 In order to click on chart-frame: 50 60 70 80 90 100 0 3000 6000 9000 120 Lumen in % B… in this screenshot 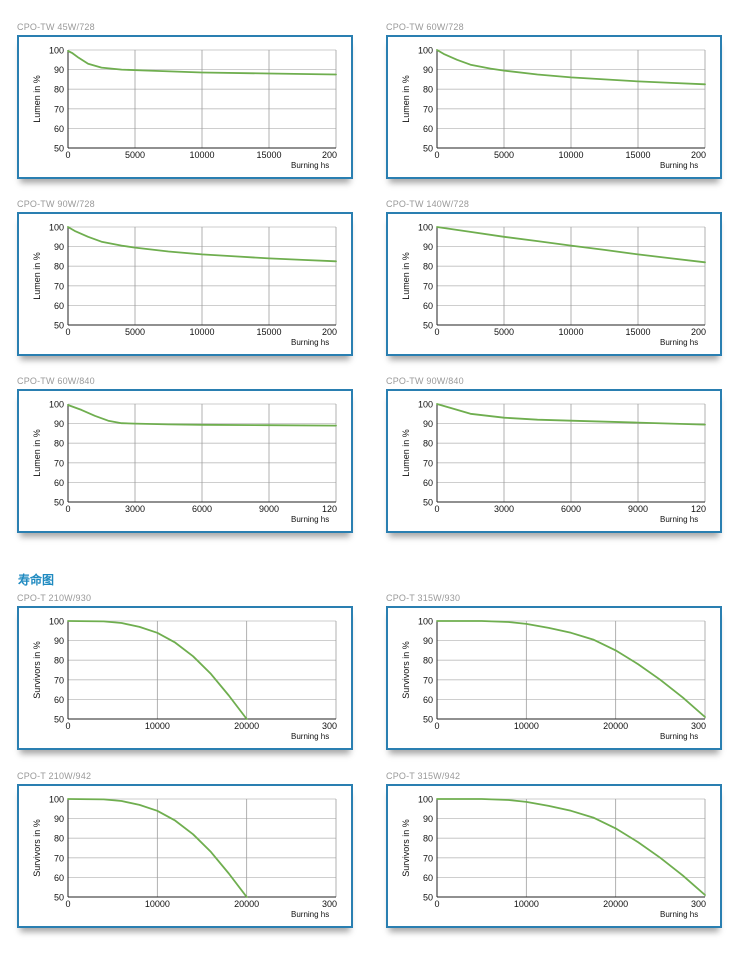, I will do `click(185, 461)`.